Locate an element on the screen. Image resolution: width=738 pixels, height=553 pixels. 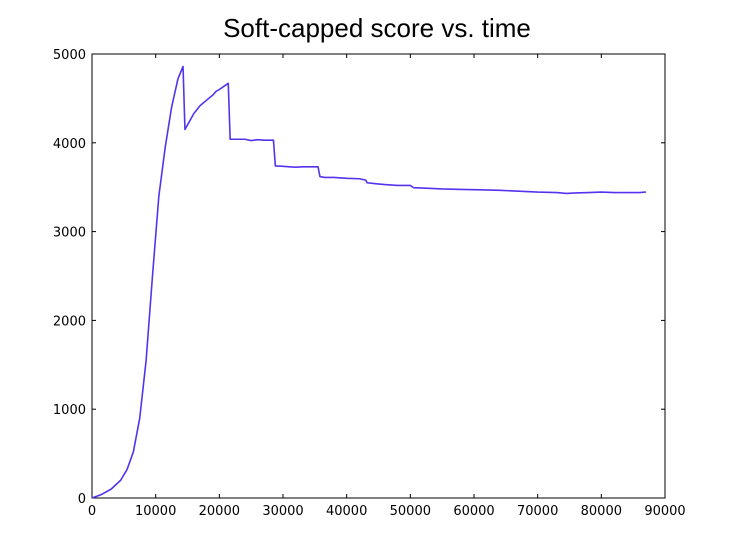
x-tick-label: 20000 is located at coordinates (219, 511).